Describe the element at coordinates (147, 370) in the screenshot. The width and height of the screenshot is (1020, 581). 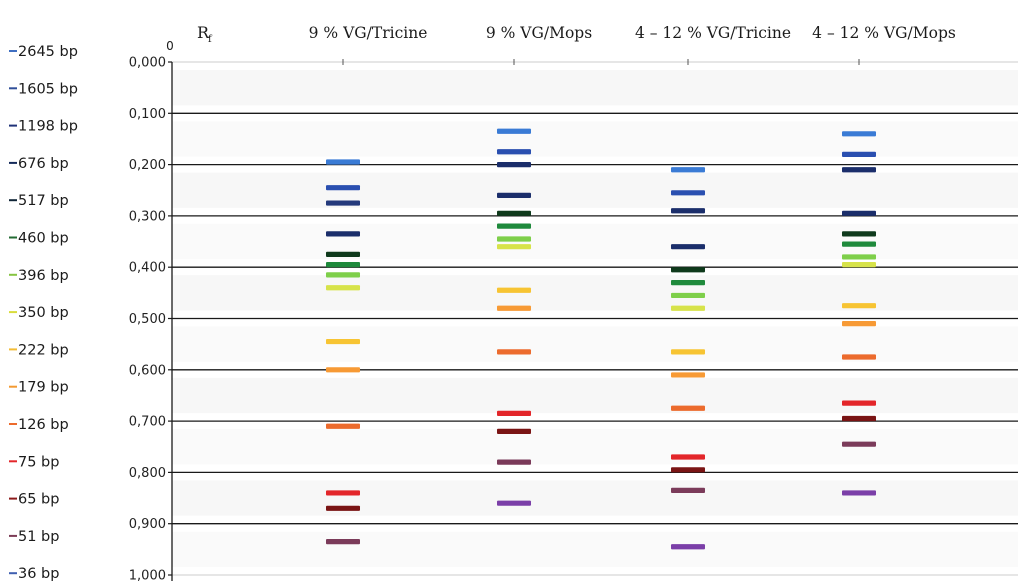
I see `y-tick-label: 0,600` at that location.